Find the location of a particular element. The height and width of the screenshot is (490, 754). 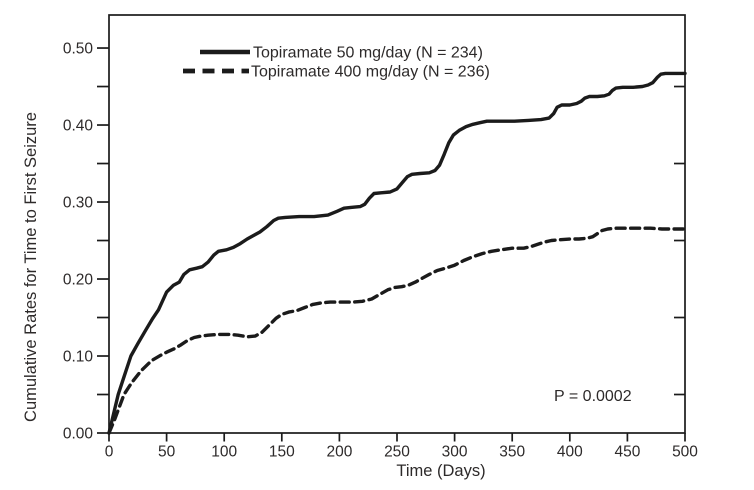

y-tick-label: 0.30 is located at coordinates (78, 202).